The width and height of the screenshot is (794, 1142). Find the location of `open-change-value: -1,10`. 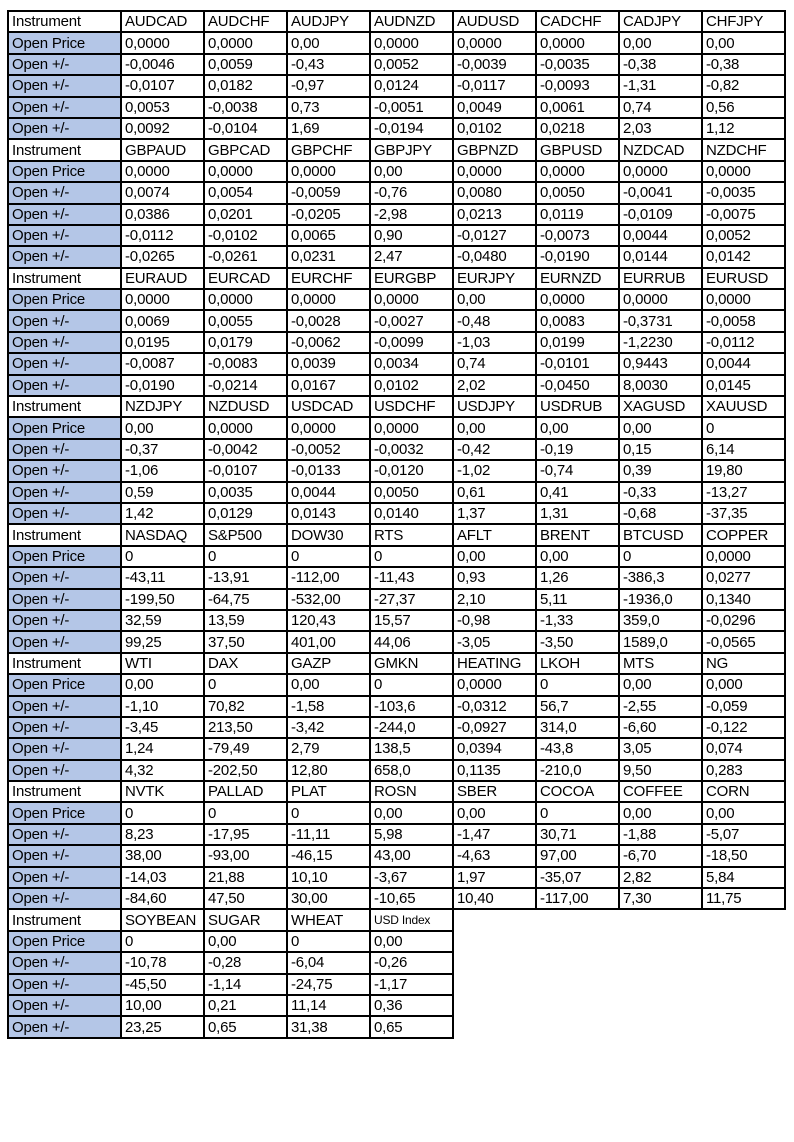

open-change-value: -1,10 is located at coordinates (162, 706).